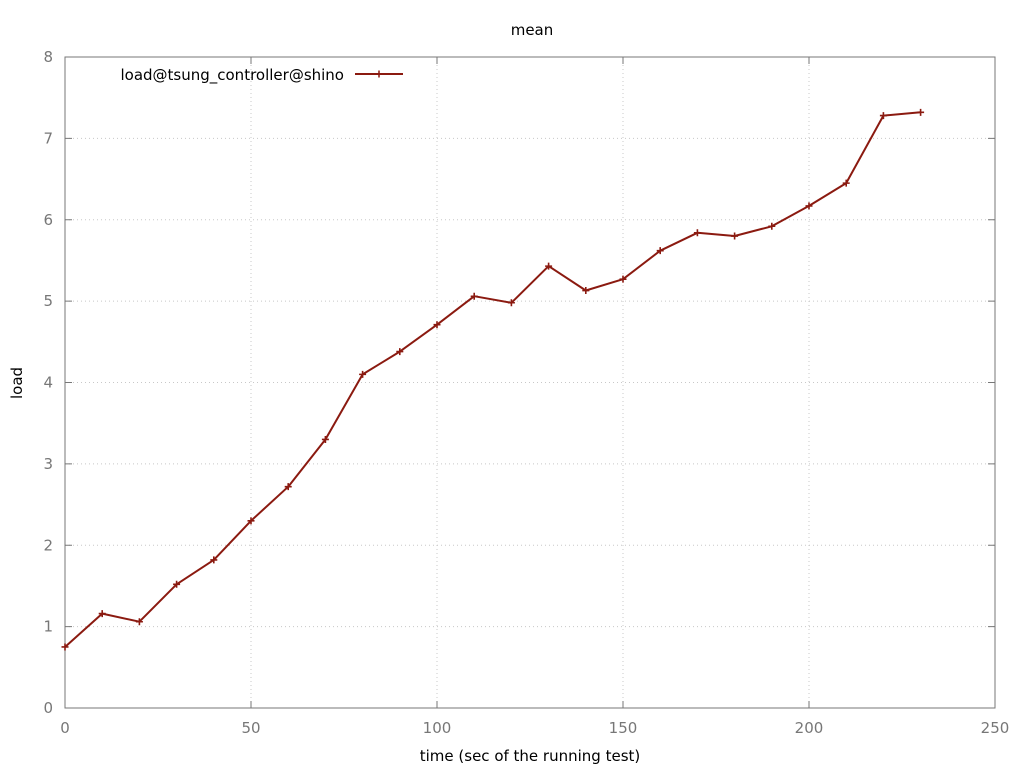  What do you see at coordinates (48, 627) in the screenshot?
I see `y-tick-label: 1` at bounding box center [48, 627].